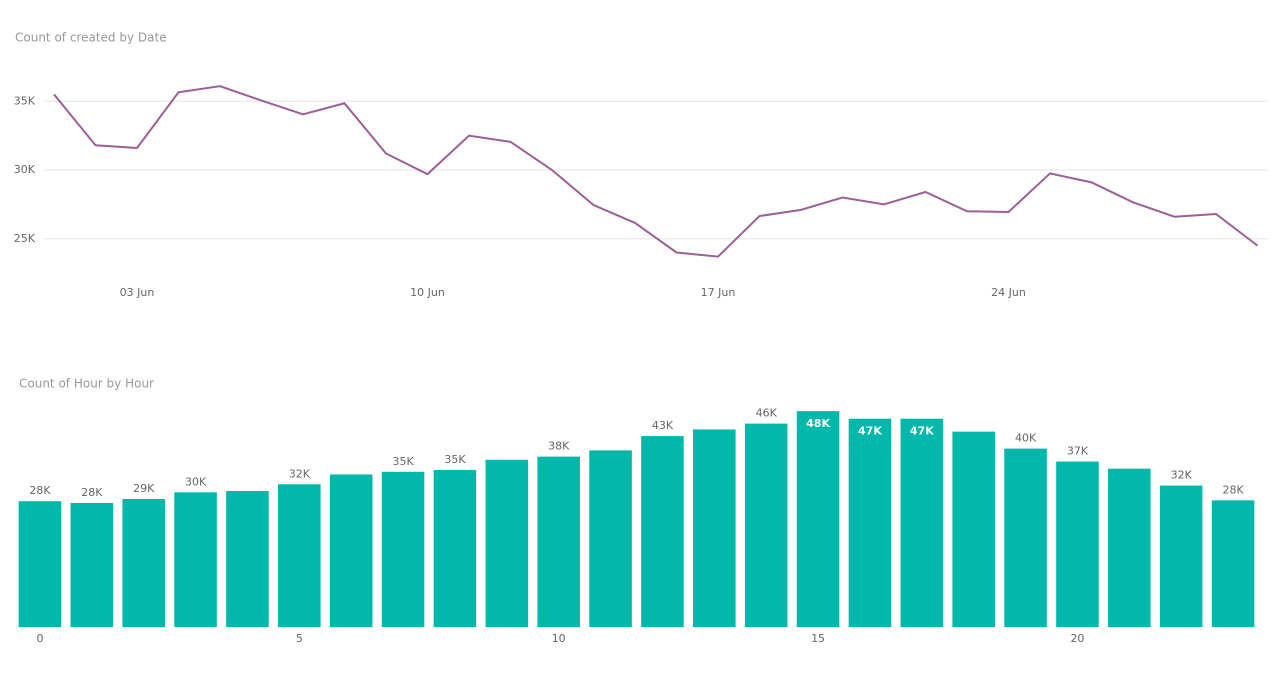 The height and width of the screenshot is (675, 1280). I want to click on data-label: 43K, so click(663, 425).